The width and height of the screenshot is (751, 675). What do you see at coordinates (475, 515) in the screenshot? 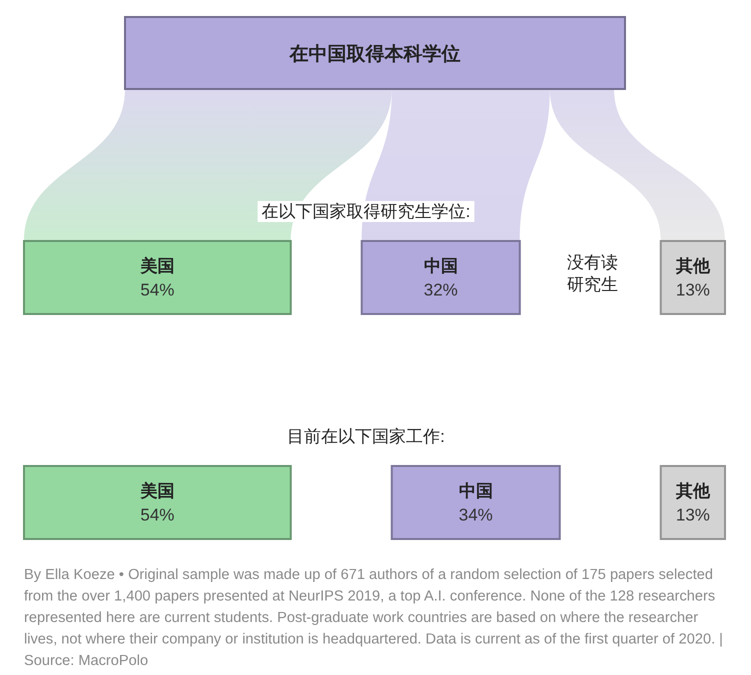
I see `data-label: 34%` at bounding box center [475, 515].